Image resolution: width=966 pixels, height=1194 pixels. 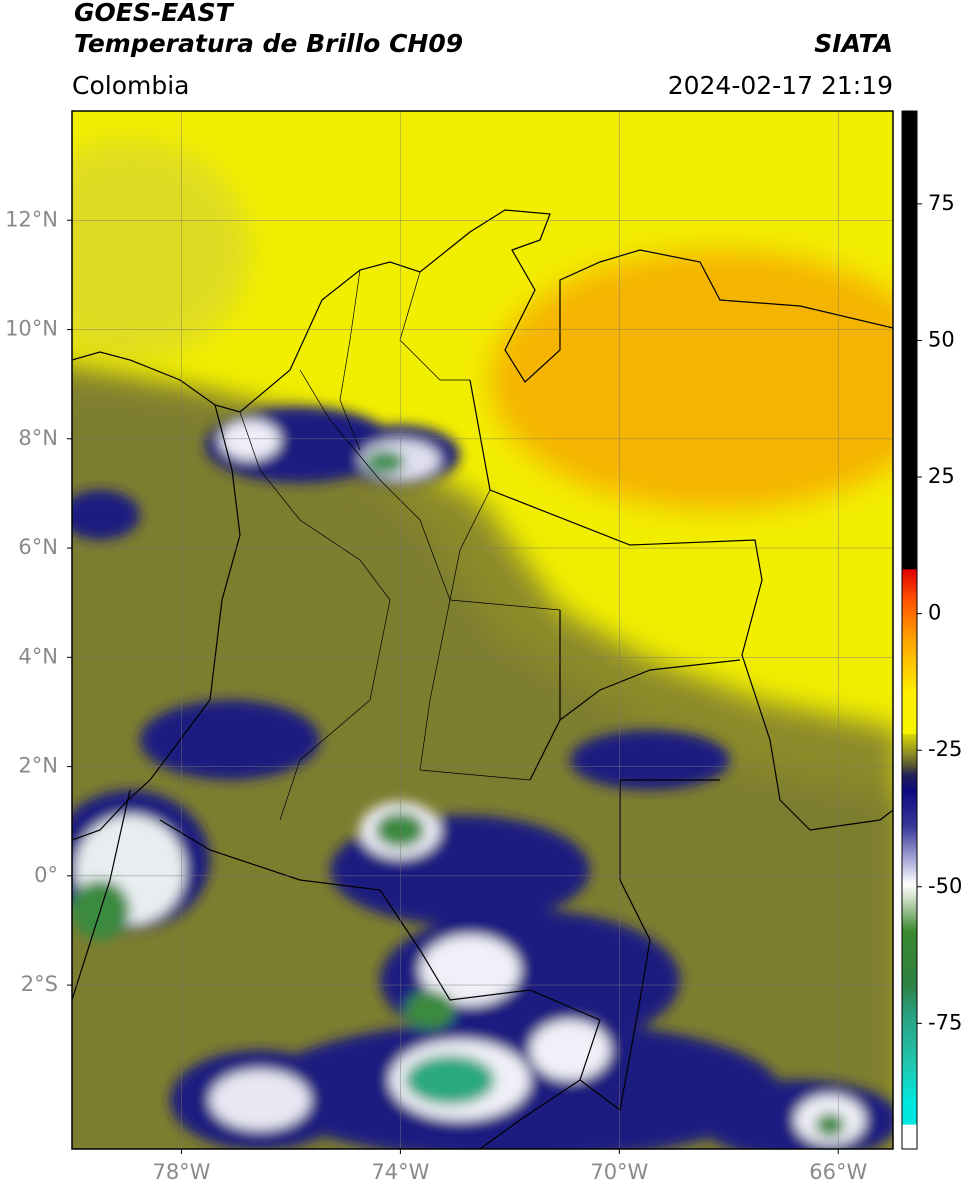 I want to click on y-tick-label: 10°N, so click(x=31, y=329).